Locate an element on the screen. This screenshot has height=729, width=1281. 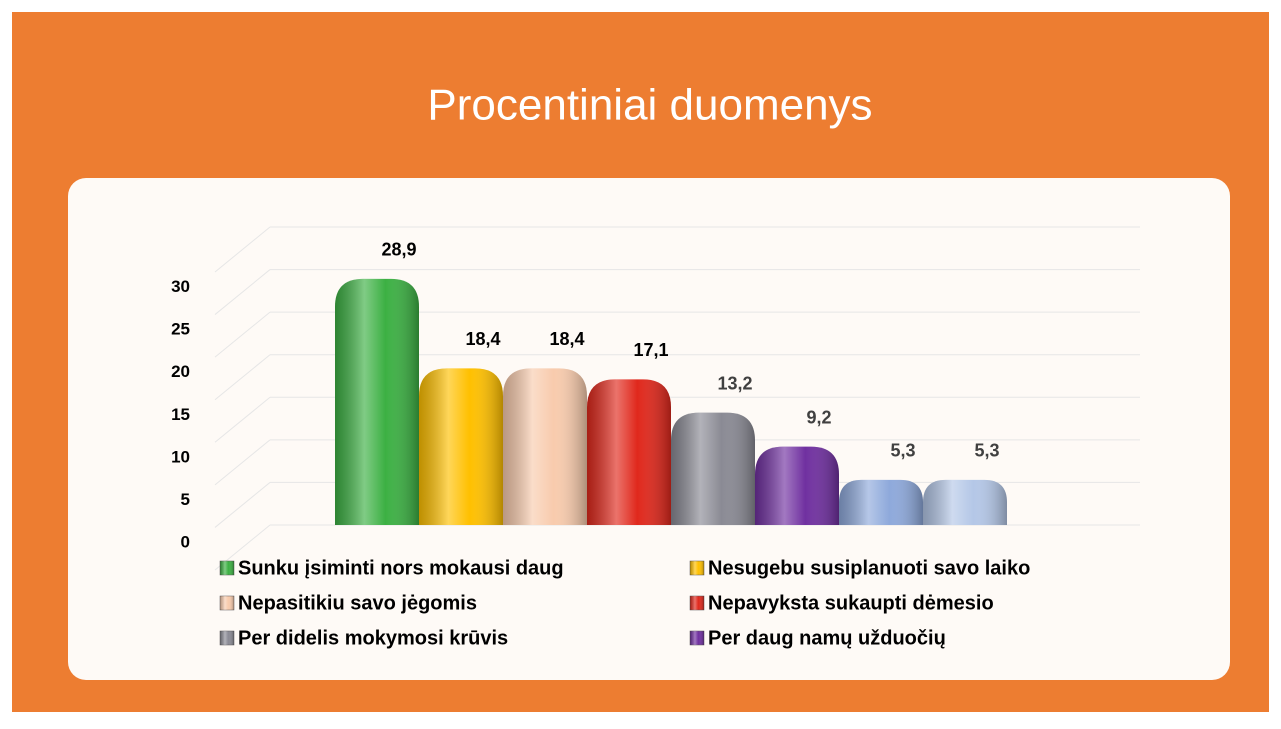
legend-label: Nesugebu susiplanuoti savo laiko is located at coordinates (869, 568).